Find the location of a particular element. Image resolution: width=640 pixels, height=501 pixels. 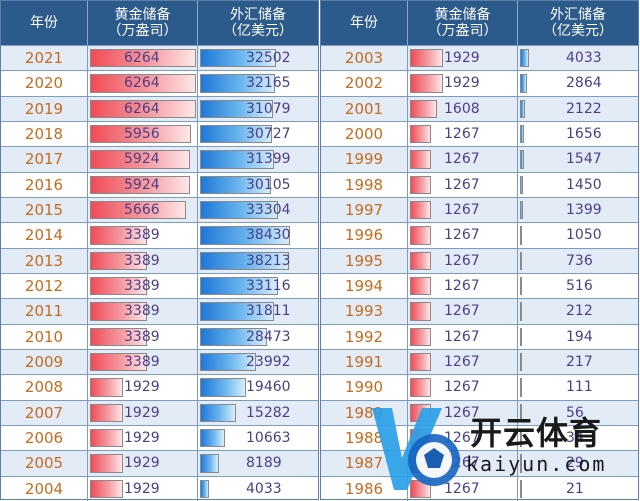

header-year: 年份 is located at coordinates (44, 23).